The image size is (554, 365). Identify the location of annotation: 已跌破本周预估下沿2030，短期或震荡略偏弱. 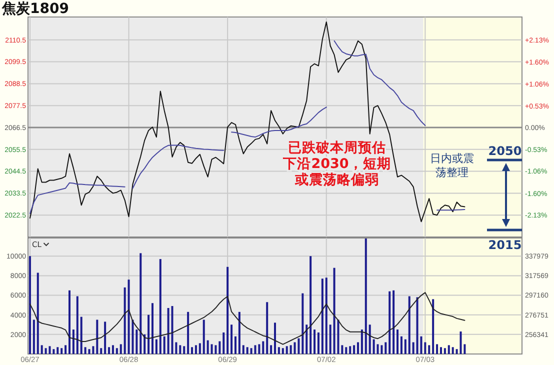
(336, 164).